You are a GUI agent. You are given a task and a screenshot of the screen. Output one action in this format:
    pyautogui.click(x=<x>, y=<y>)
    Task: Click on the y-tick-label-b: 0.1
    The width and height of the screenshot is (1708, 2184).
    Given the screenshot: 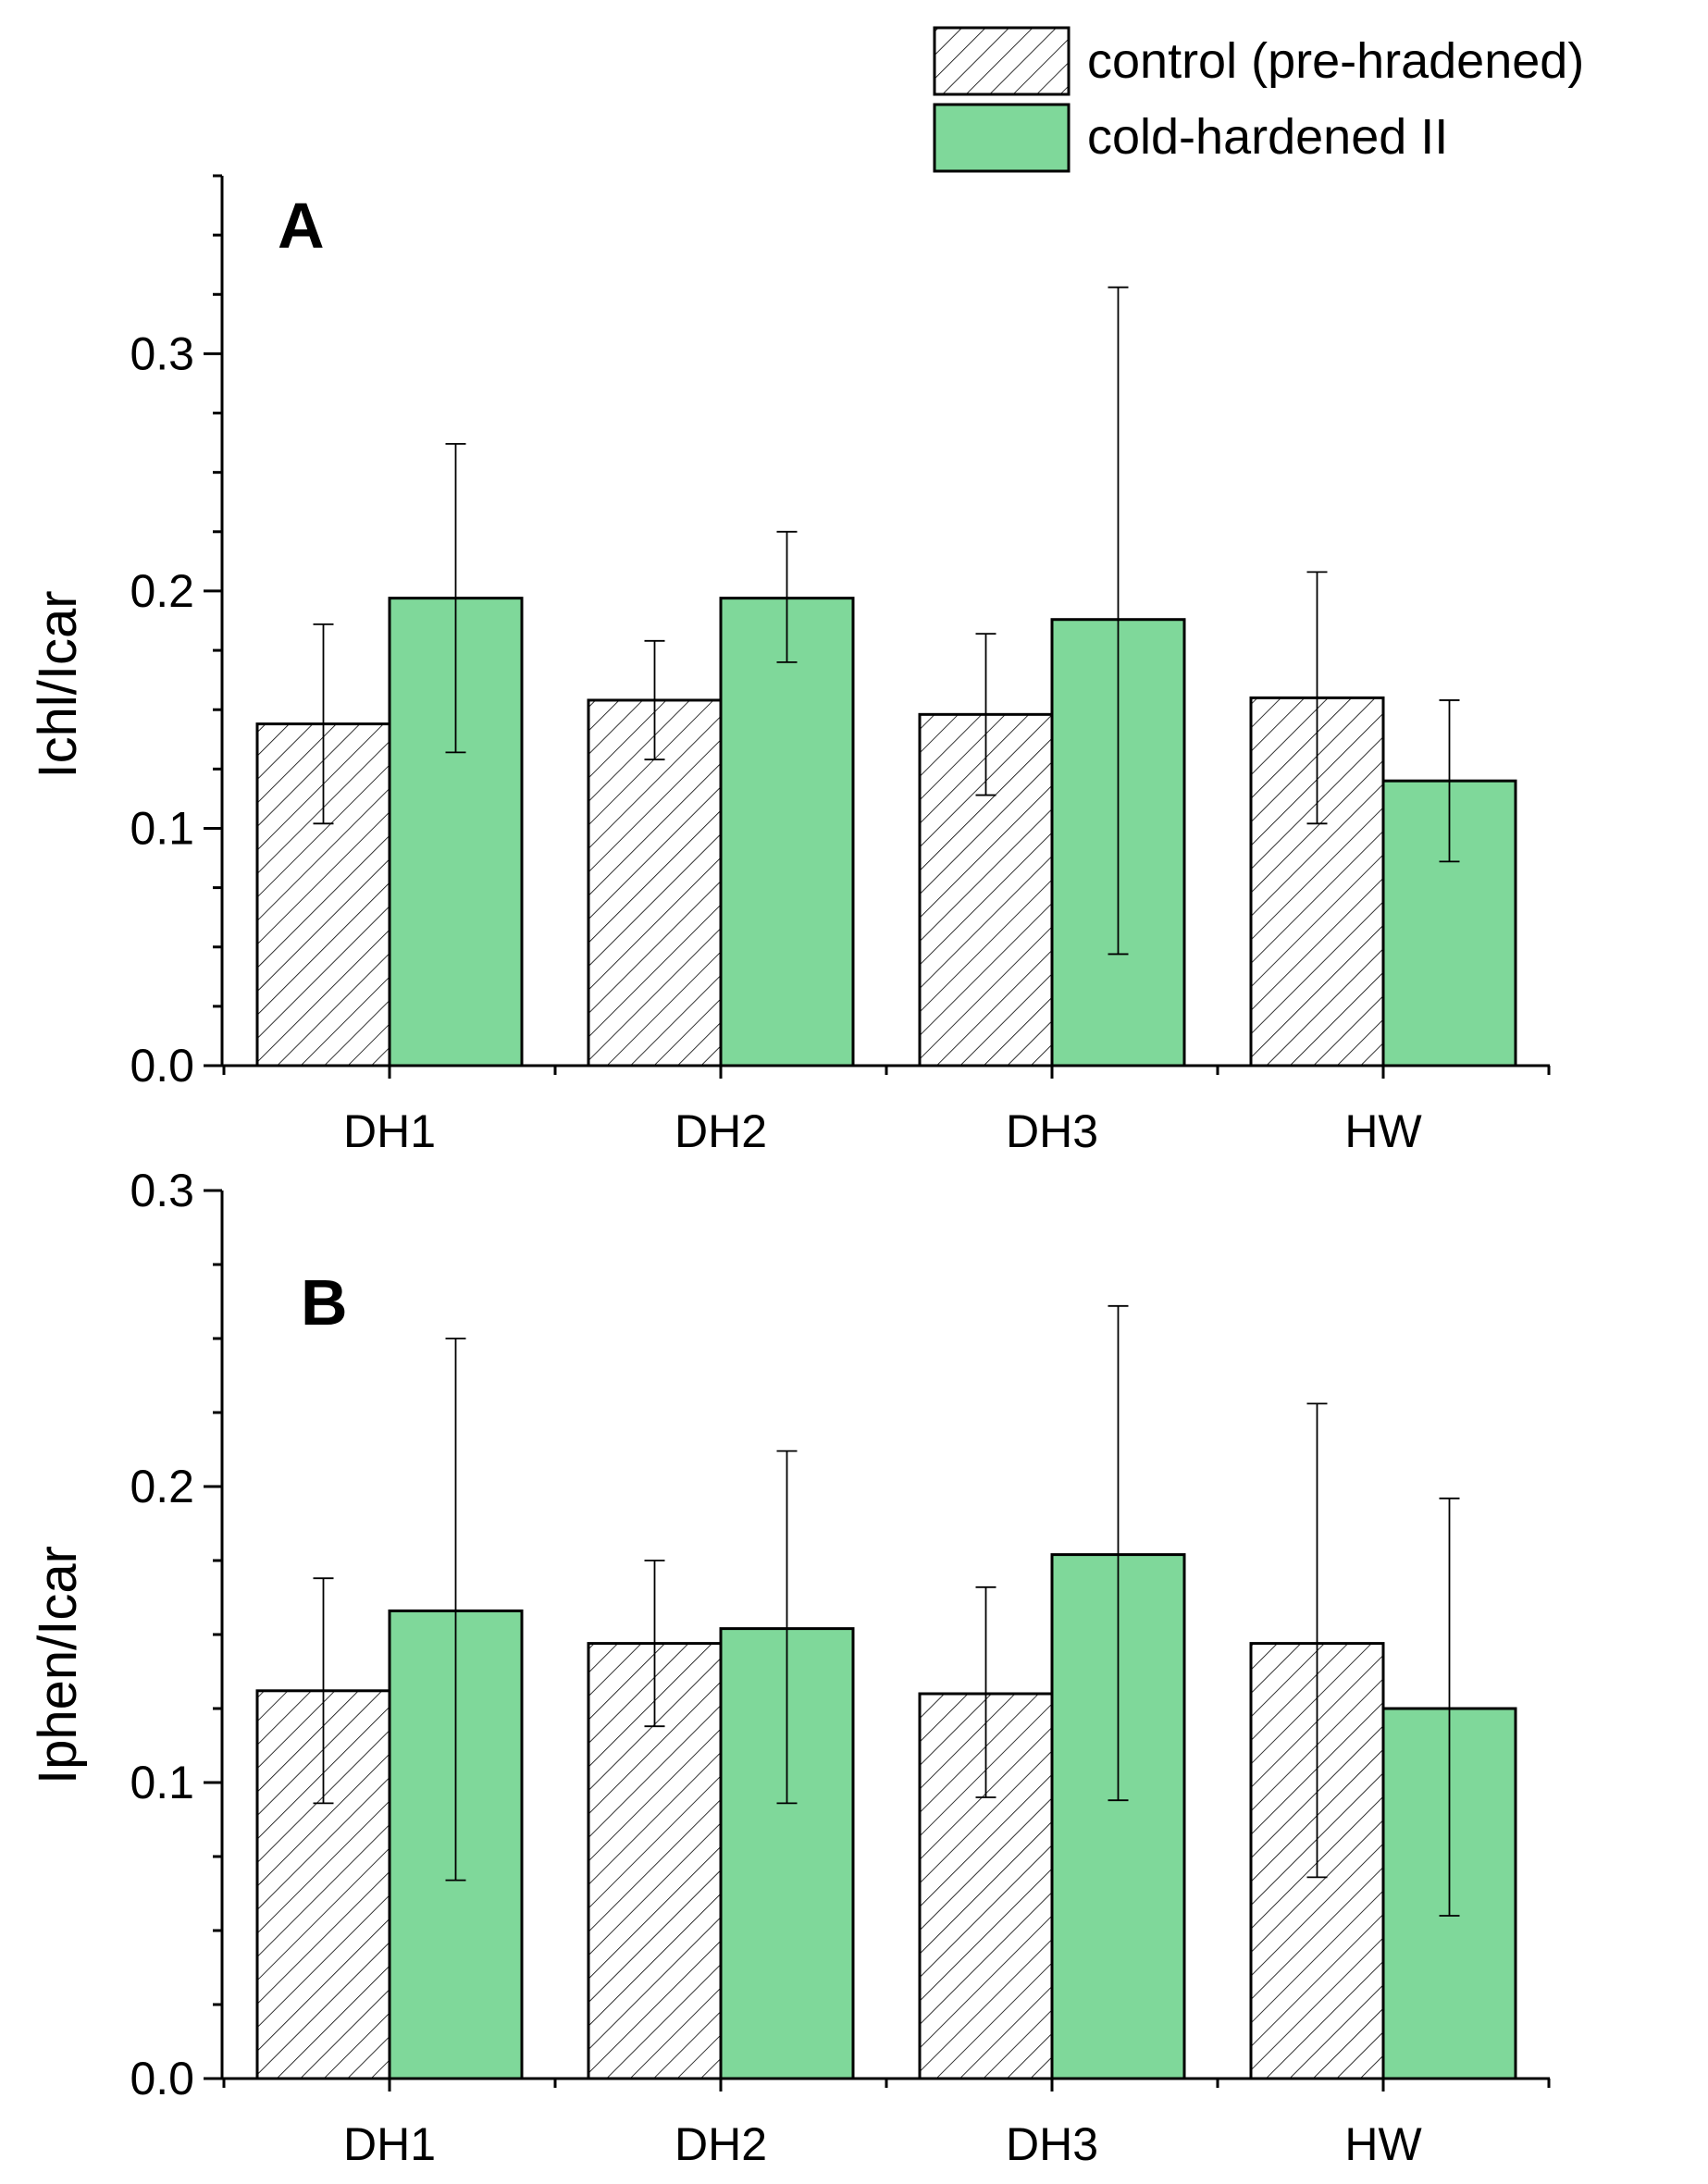 What is the action you would take?
    pyautogui.click(x=162, y=1782)
    